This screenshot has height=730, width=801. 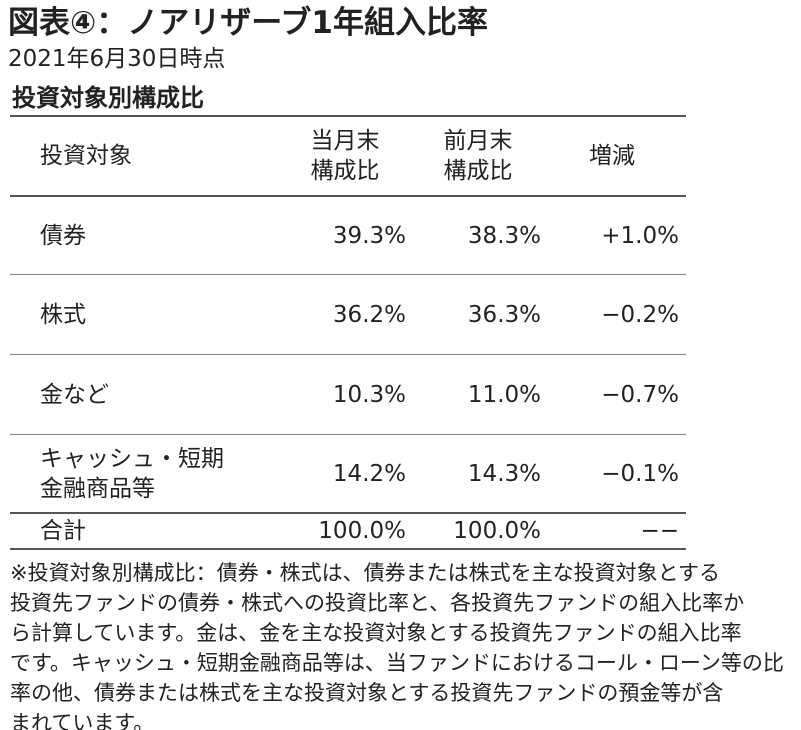 What do you see at coordinates (117, 59) in the screenshot?
I see `subtitle: 2021年6月30日時点` at bounding box center [117, 59].